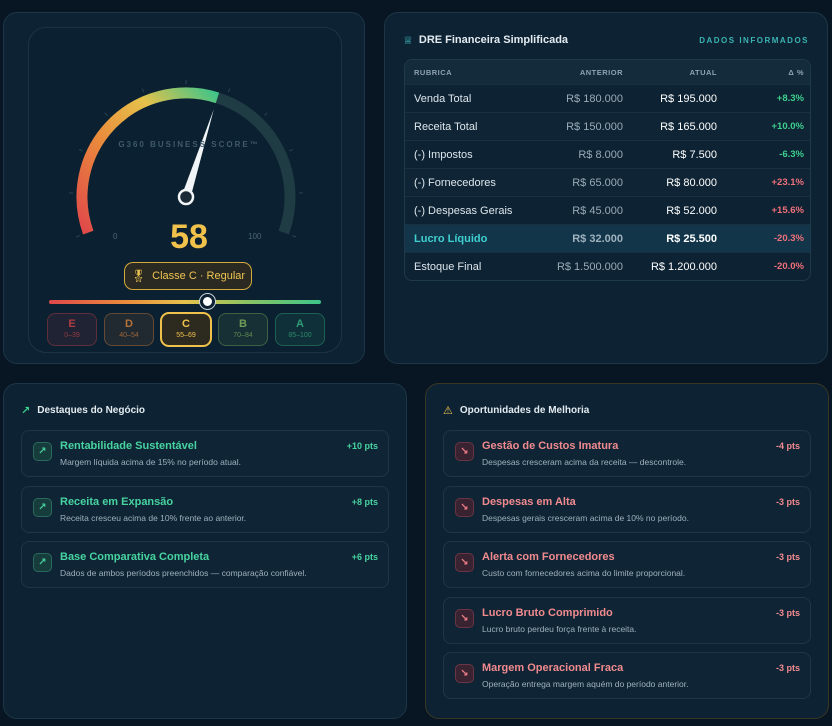 The height and width of the screenshot is (726, 832). I want to click on card-title: Gestão de Custos Imatura, so click(550, 446).